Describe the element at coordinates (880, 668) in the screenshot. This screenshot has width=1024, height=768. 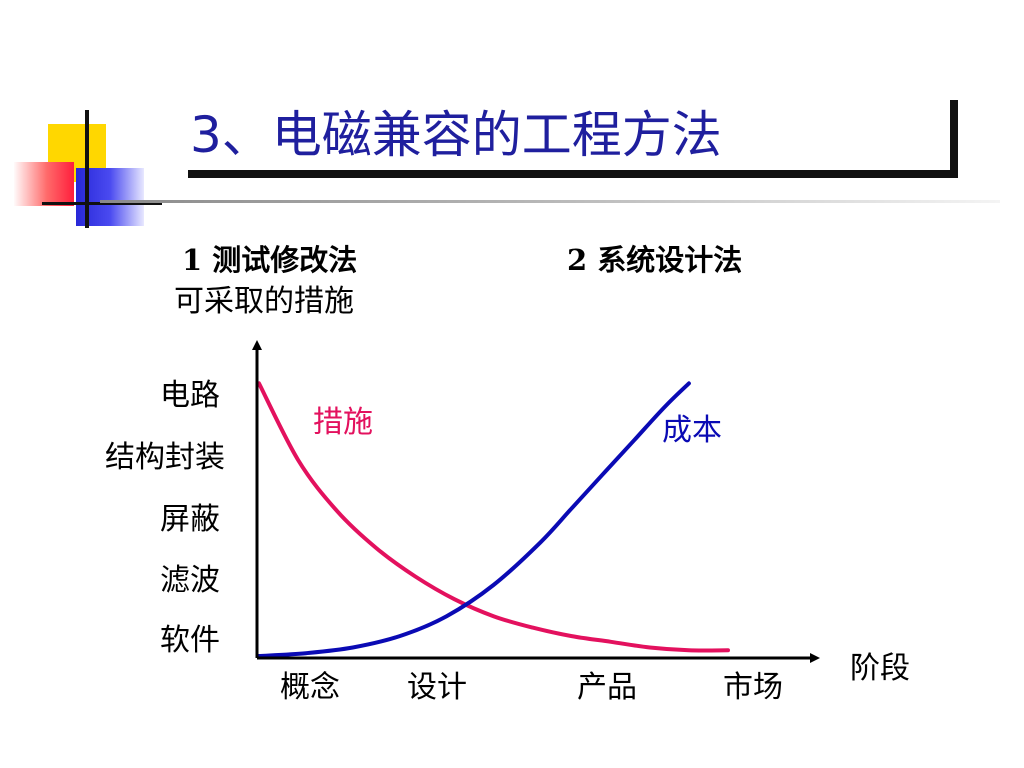
I see `x-axis-label: 阶段` at that location.